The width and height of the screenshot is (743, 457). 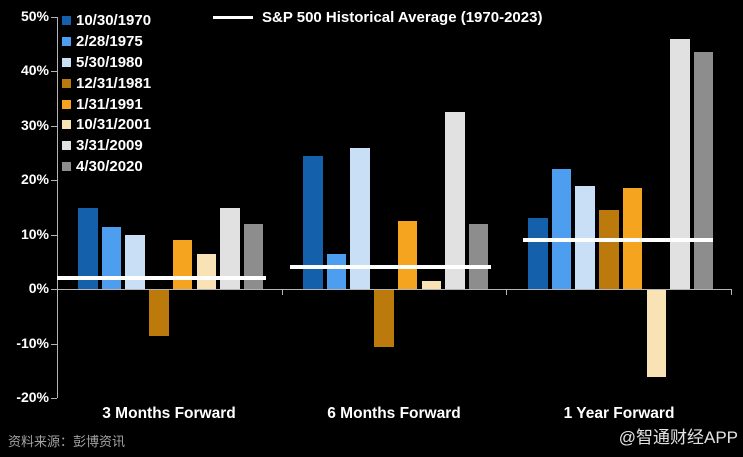 I want to click on legend-item-label: 4/30/2020, so click(x=109, y=167).